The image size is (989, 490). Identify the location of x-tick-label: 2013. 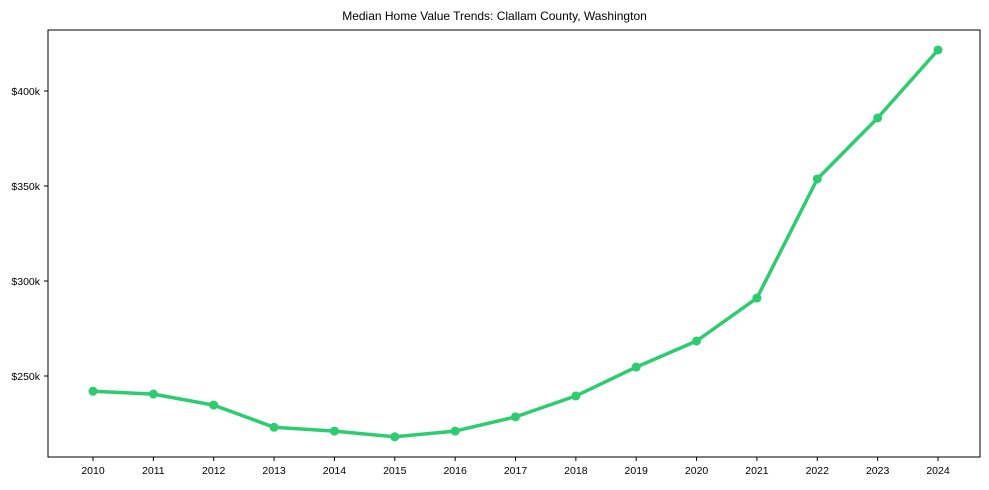
(274, 471).